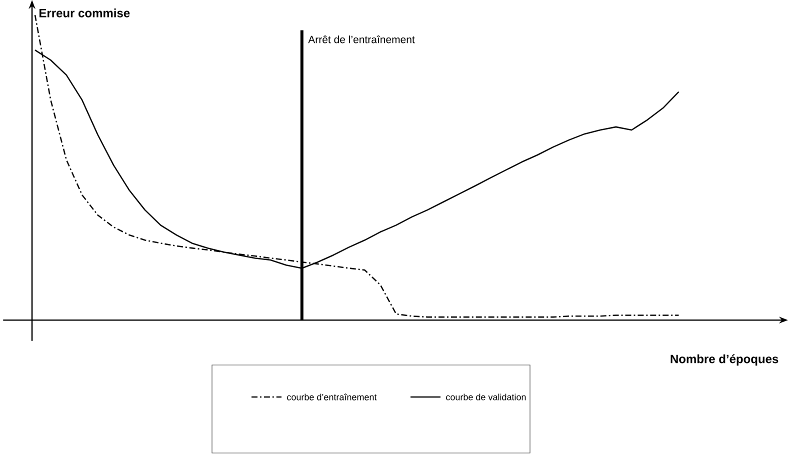 The image size is (788, 461). I want to click on annotation: Arrêt de l’entraînement, so click(361, 39).